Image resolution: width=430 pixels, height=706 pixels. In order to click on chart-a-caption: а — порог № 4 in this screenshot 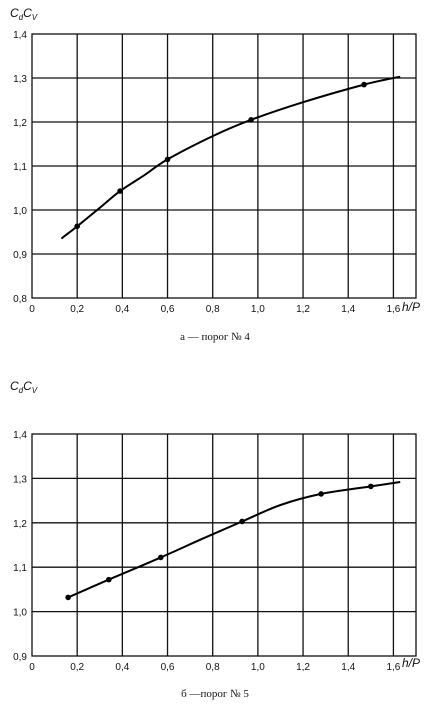, I will do `click(215, 337)`.